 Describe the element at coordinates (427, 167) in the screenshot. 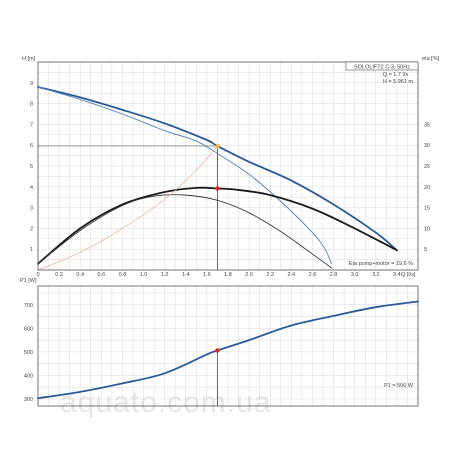

I see `y2-tick-label: 25` at that location.